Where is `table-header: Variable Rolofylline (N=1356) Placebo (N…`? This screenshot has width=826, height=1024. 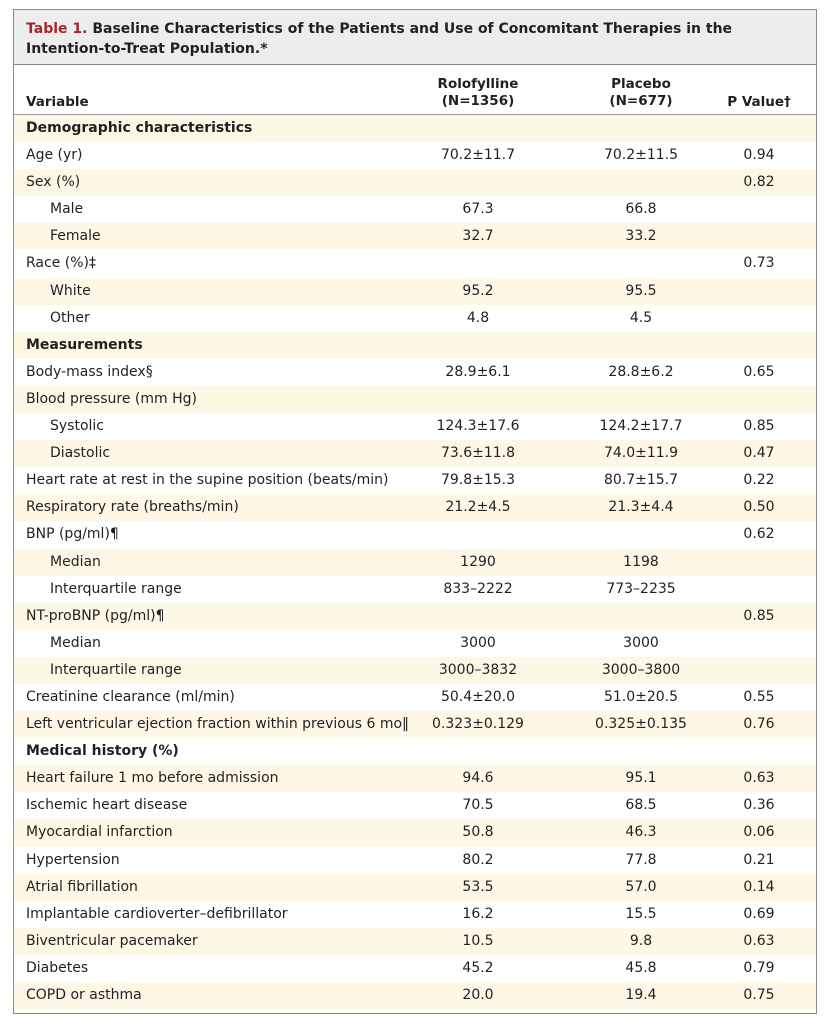
table-header: Variable Rolofylline (N=1356) Placebo (N… is located at coordinates (415, 90).